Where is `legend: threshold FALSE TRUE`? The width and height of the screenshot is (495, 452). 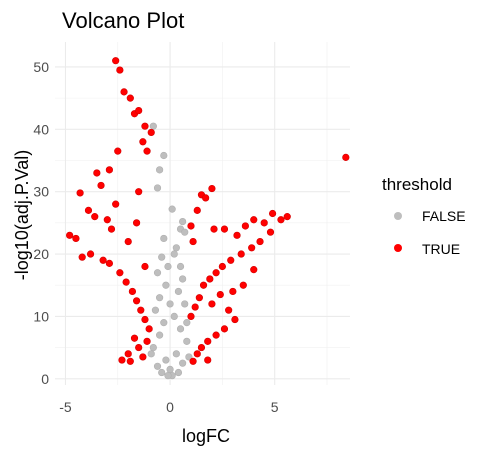 legend: threshold FALSE TRUE is located at coordinates (424, 216).